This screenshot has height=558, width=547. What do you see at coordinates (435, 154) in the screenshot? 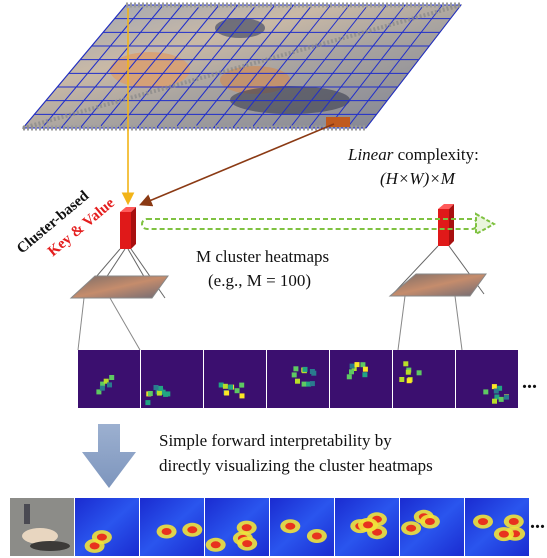
I see `complexity-word: complexity:` at bounding box center [435, 154].